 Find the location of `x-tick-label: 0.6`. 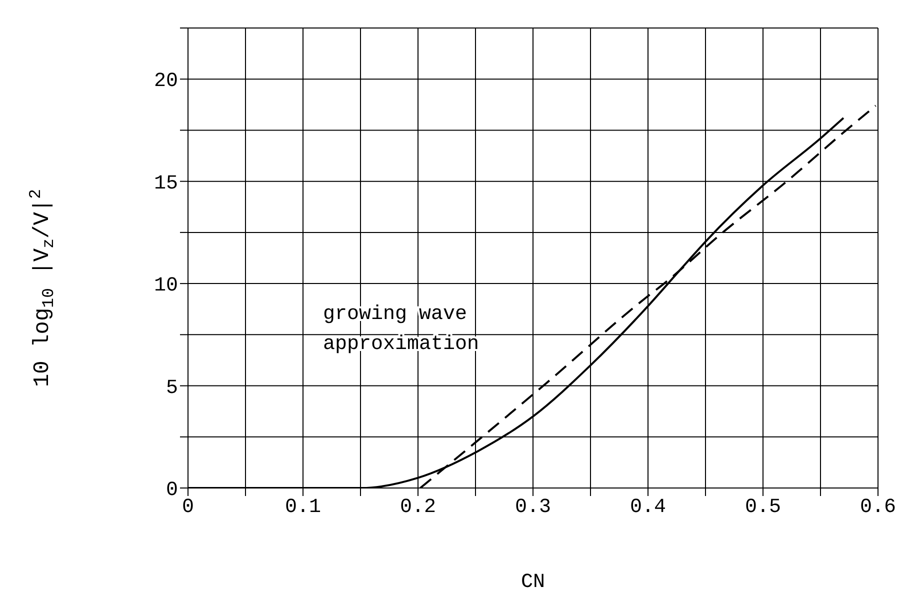

x-tick-label: 0.6 is located at coordinates (878, 508).